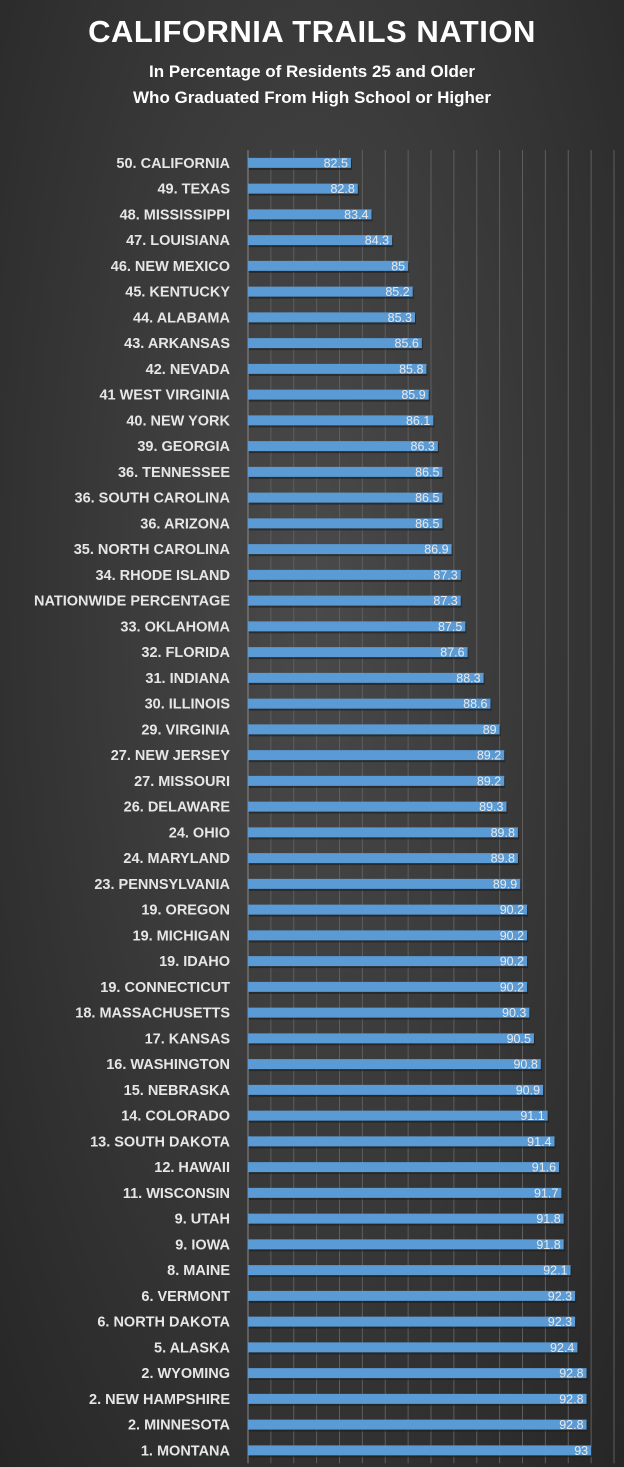 Image resolution: width=624 pixels, height=1467 pixels. I want to click on category-label: 19. IDAHO, so click(194, 962).